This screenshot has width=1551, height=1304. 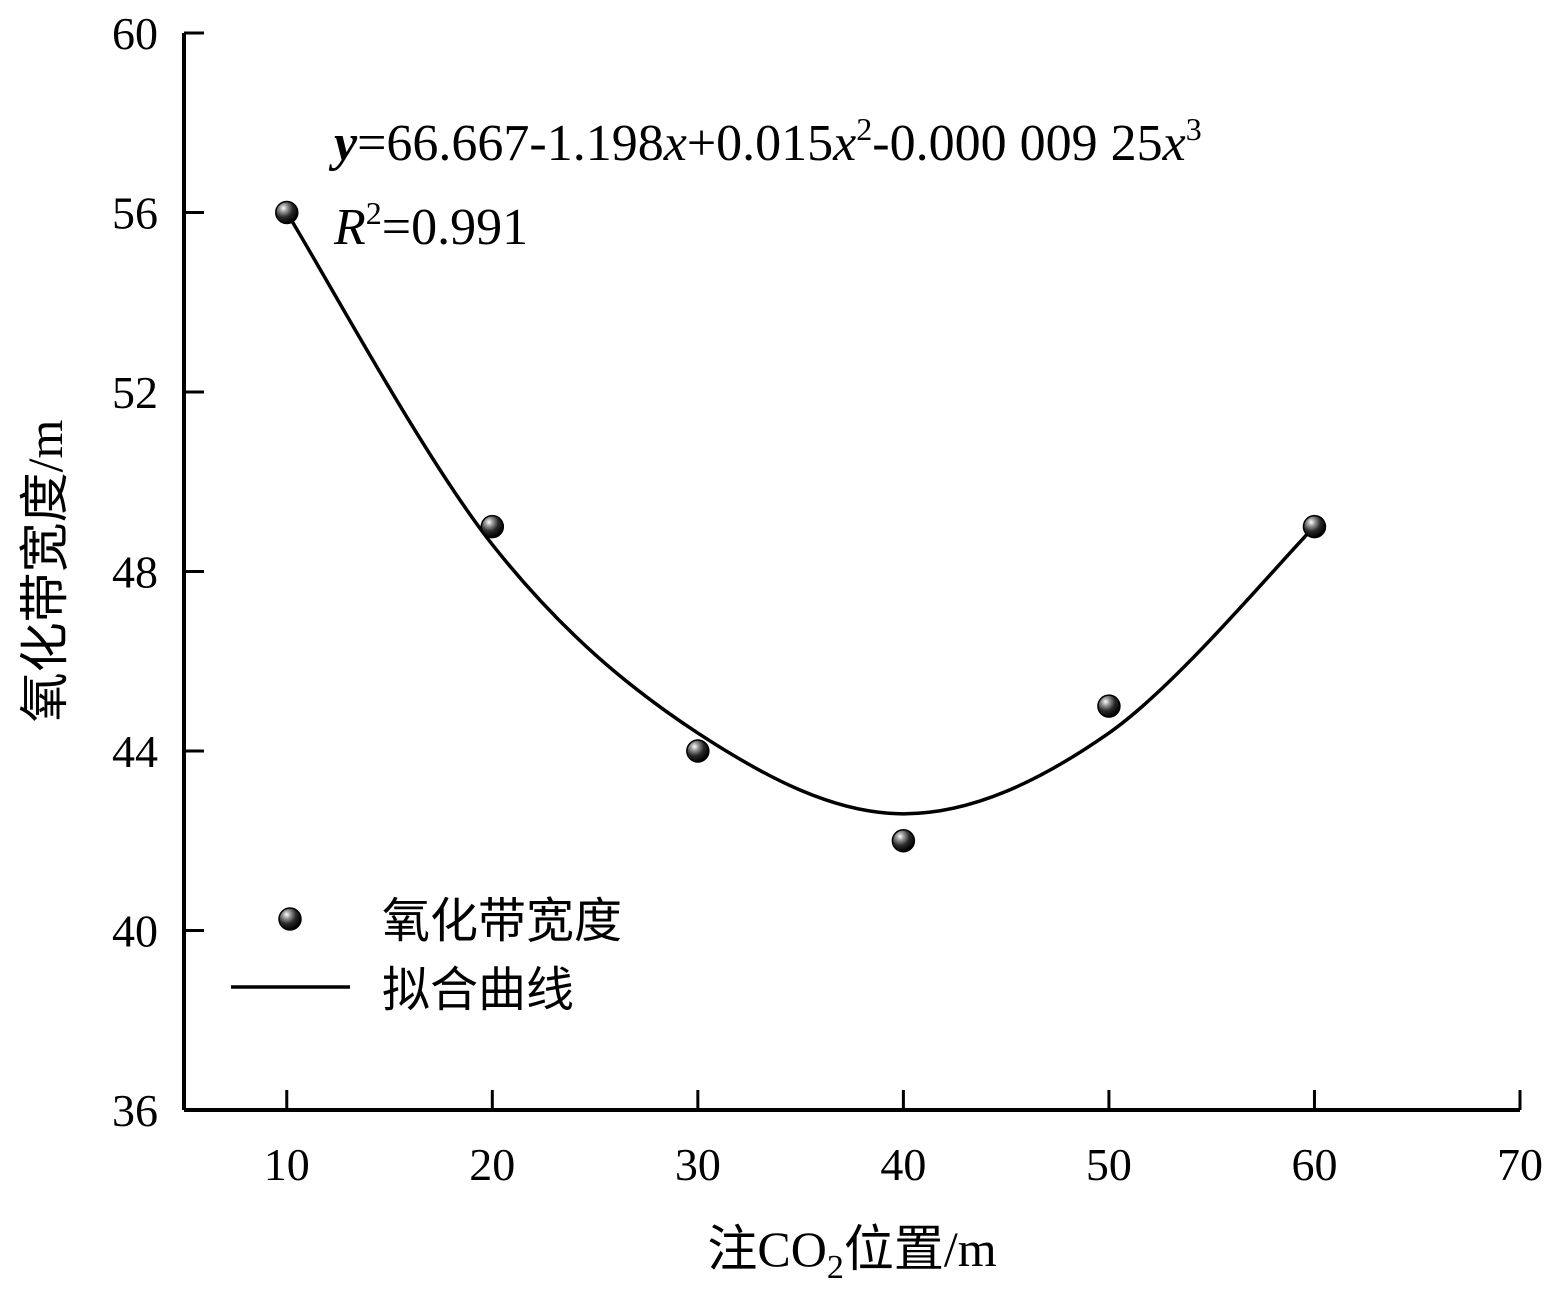 I want to click on x-tick-label: 50, so click(x=1109, y=1164).